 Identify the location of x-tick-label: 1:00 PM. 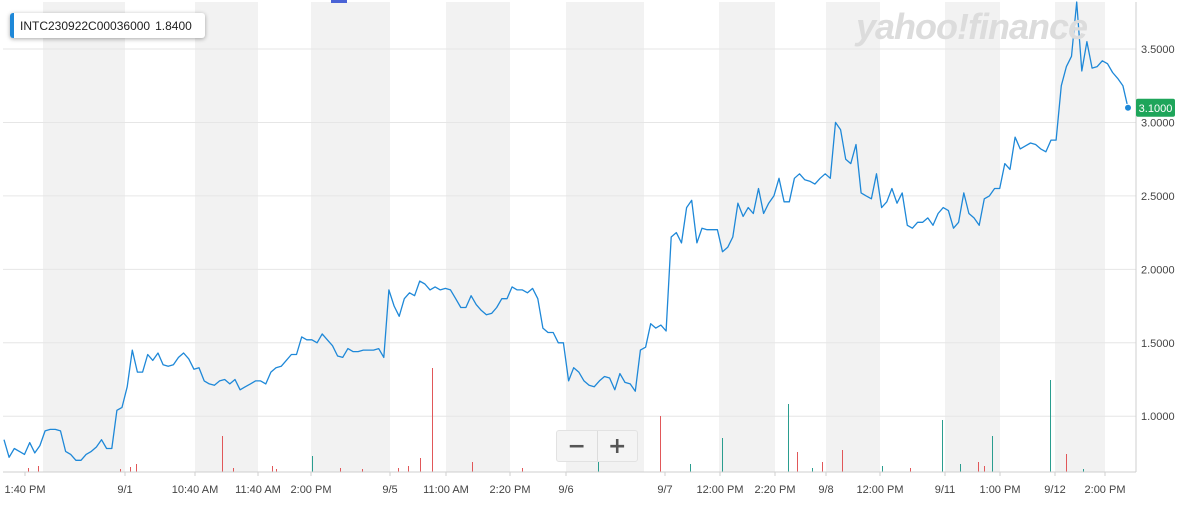
(1000, 490).